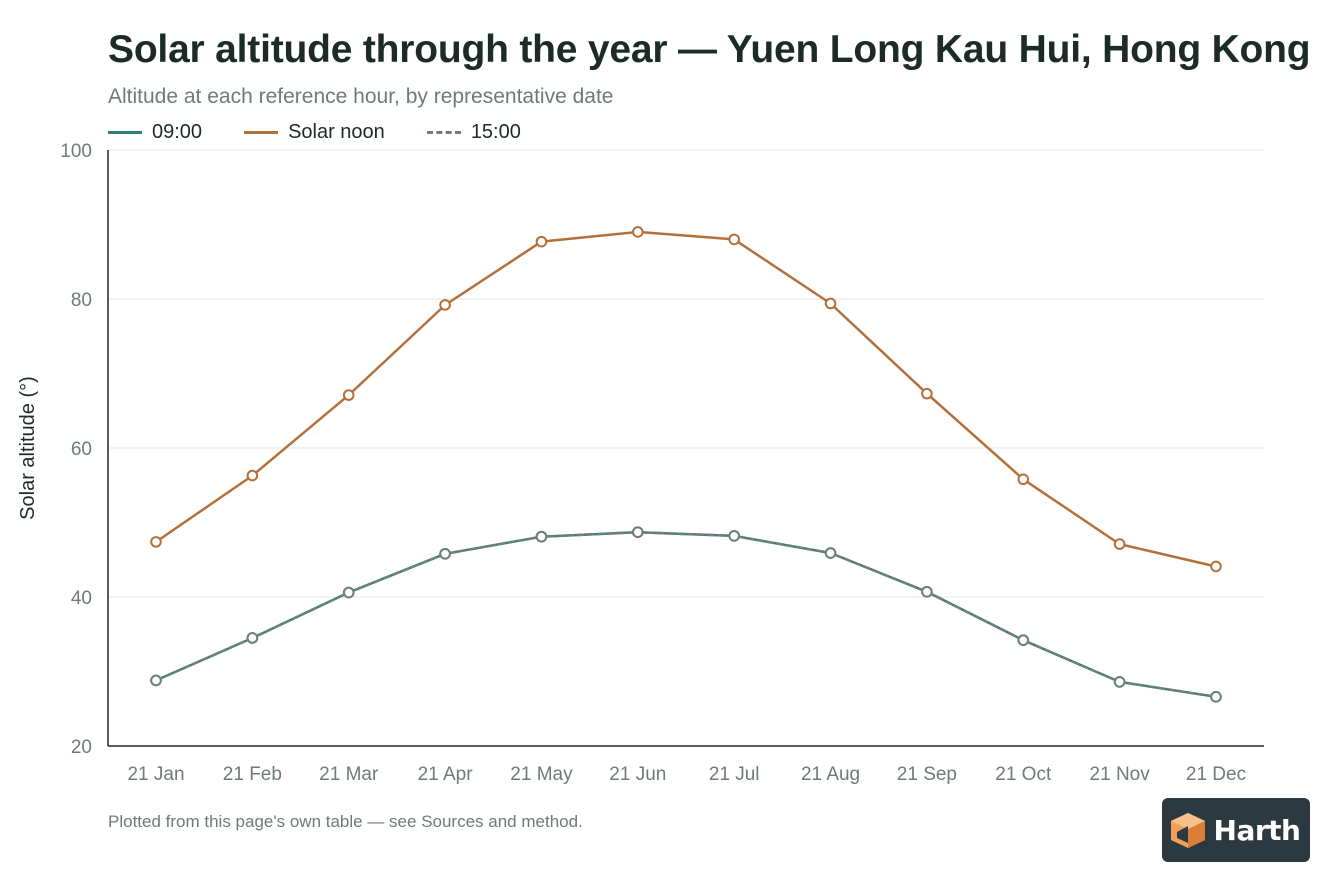 This screenshot has height=896, width=1344. Describe the element at coordinates (830, 774) in the screenshot. I see `x-tick-label-7: 21 Aug` at that location.